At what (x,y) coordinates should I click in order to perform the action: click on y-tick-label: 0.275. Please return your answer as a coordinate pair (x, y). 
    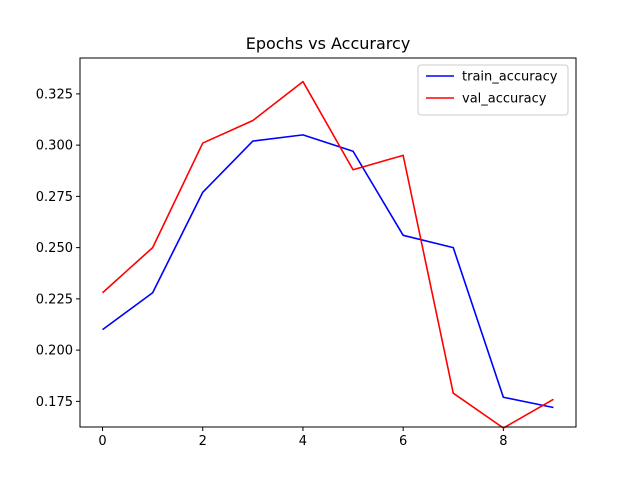
    Looking at the image, I should click on (54, 197).